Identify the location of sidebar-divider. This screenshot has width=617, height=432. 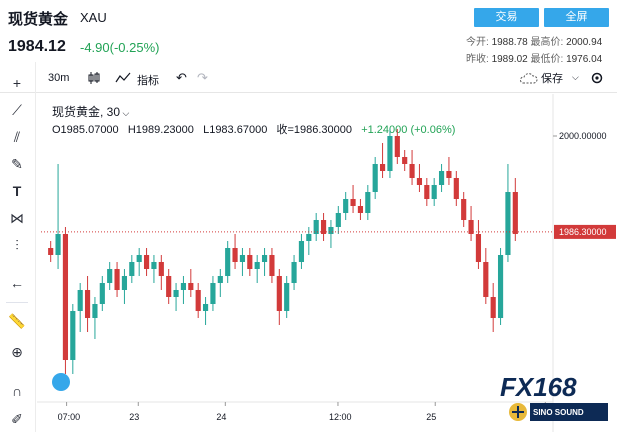
(17, 302).